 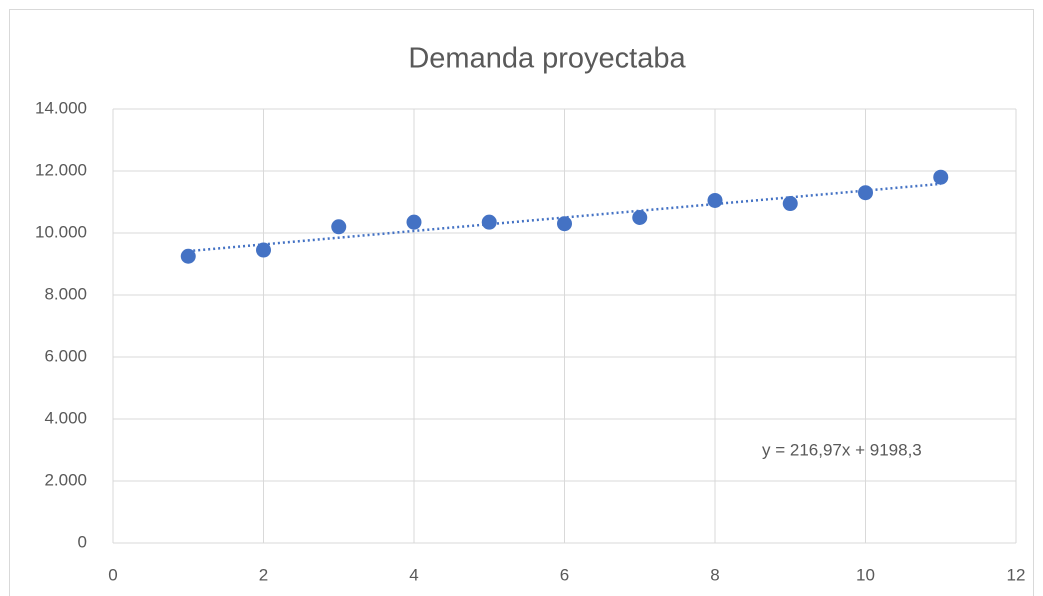 I want to click on x-tick-label: 12, so click(x=1016, y=574).